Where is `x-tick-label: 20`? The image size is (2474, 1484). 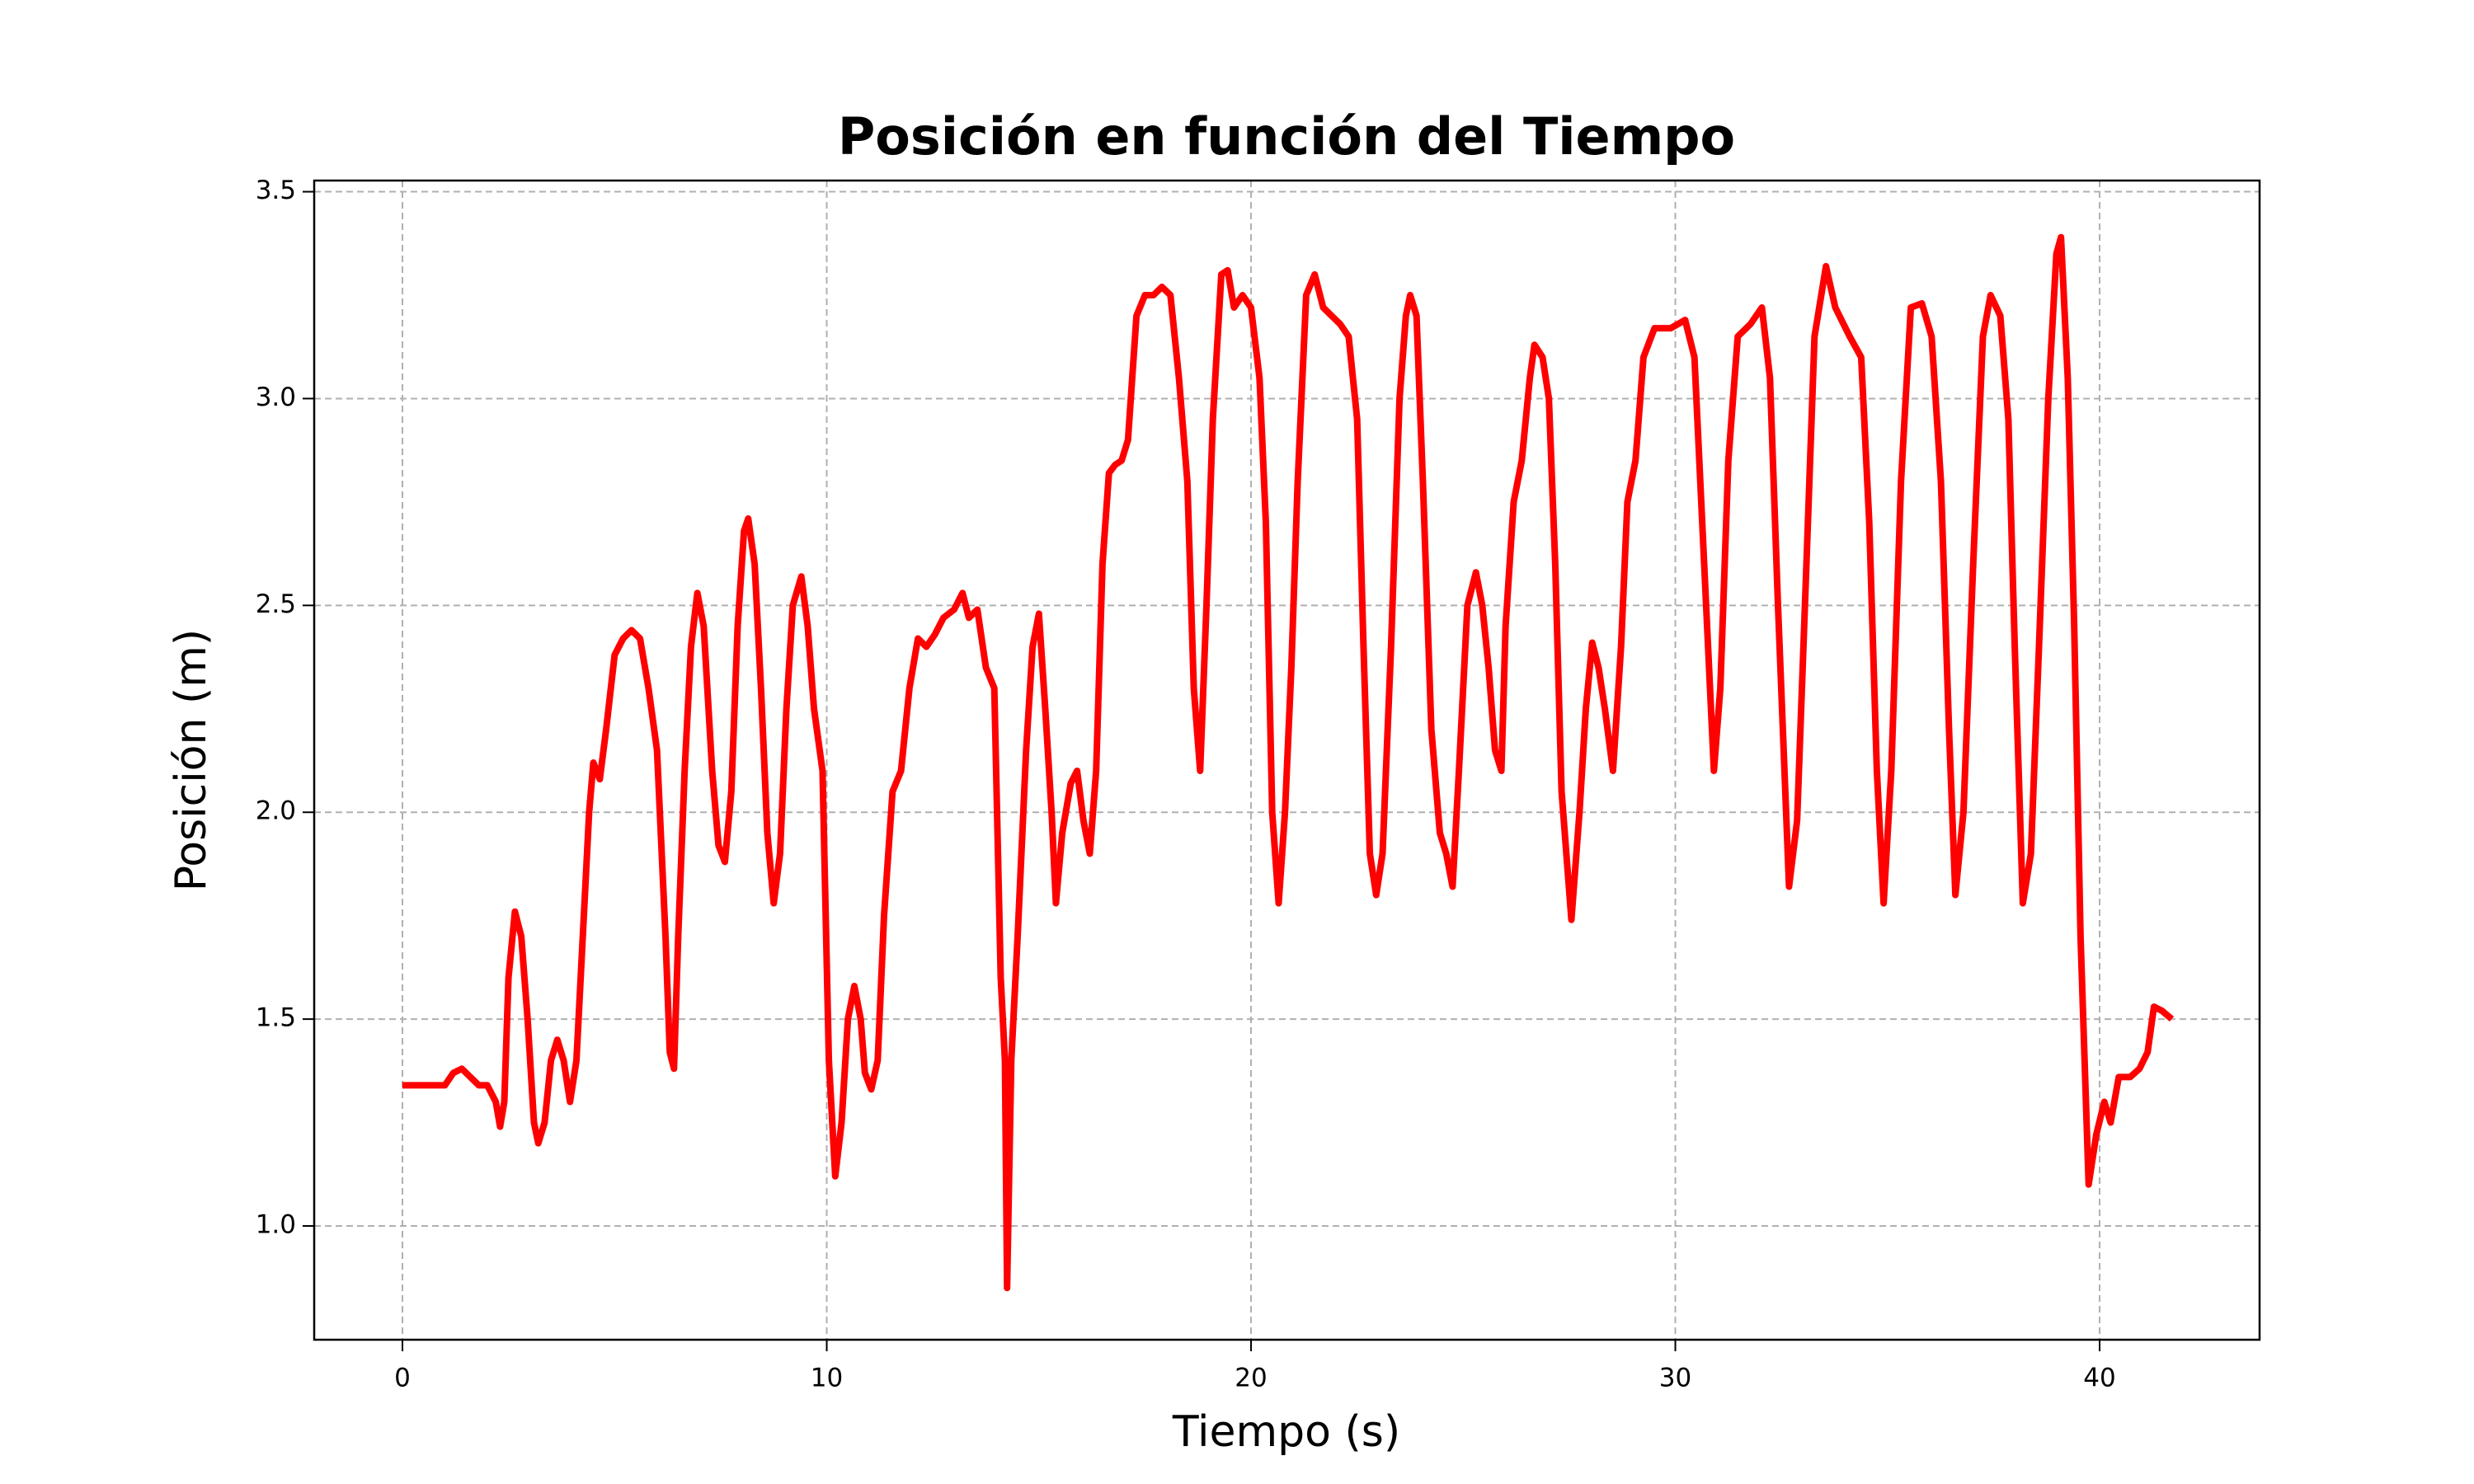
x-tick-label: 20 is located at coordinates (1251, 1378).